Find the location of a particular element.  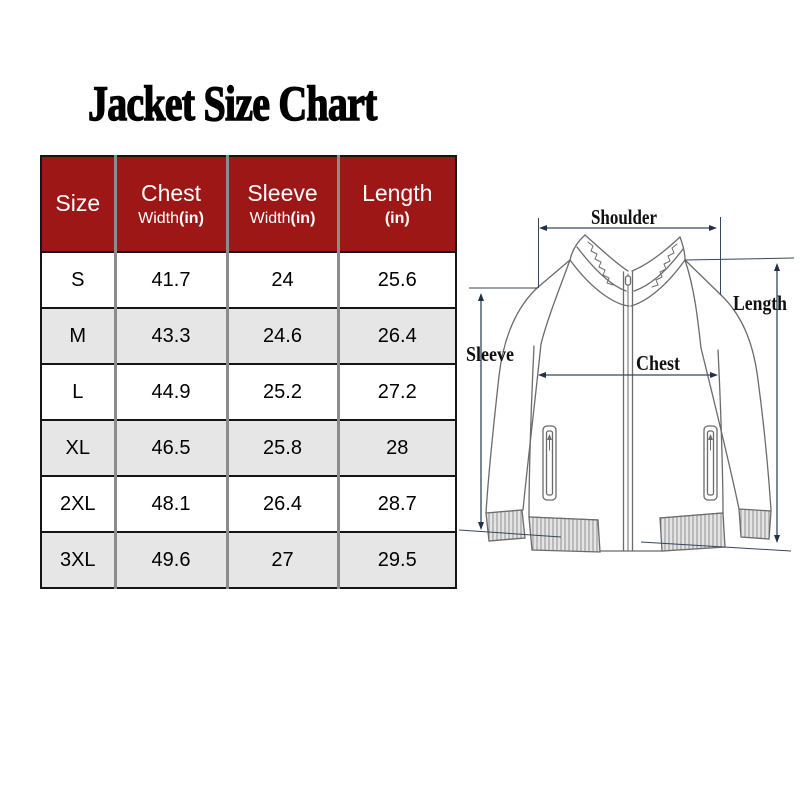

length-arrowhead-top is located at coordinates (777, 267).